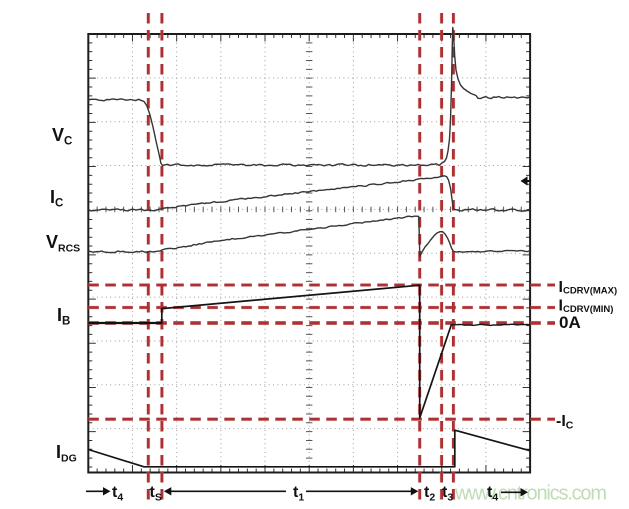 This screenshot has width=629, height=509. What do you see at coordinates (447, 494) in the screenshot?
I see `svg-text: t3` at bounding box center [447, 494].